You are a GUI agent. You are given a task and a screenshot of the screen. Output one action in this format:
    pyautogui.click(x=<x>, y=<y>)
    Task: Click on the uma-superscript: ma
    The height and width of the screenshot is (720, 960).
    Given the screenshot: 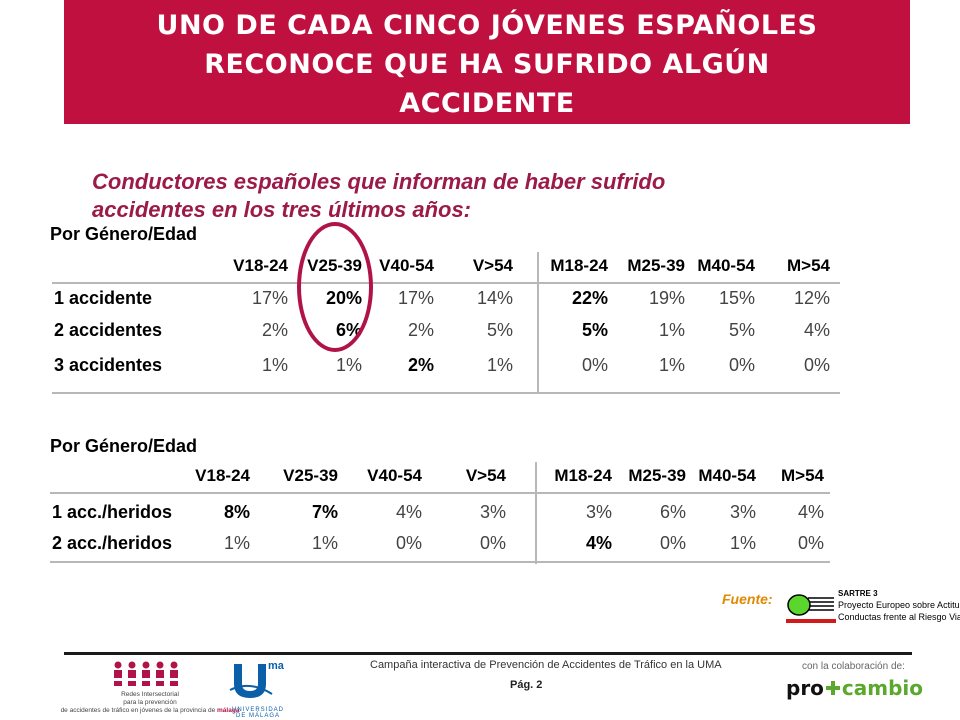 What is the action you would take?
    pyautogui.click(x=276, y=666)
    